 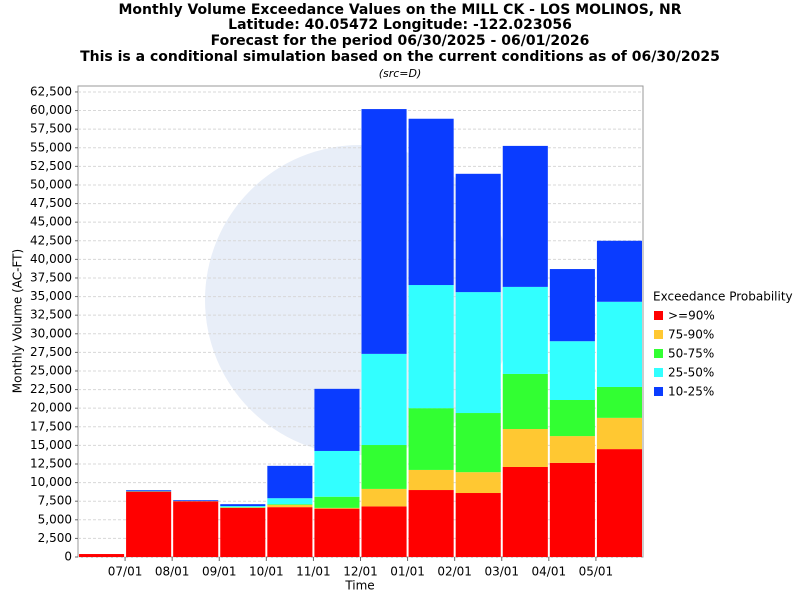 I want to click on x-axis-label: Time, so click(x=359, y=586).